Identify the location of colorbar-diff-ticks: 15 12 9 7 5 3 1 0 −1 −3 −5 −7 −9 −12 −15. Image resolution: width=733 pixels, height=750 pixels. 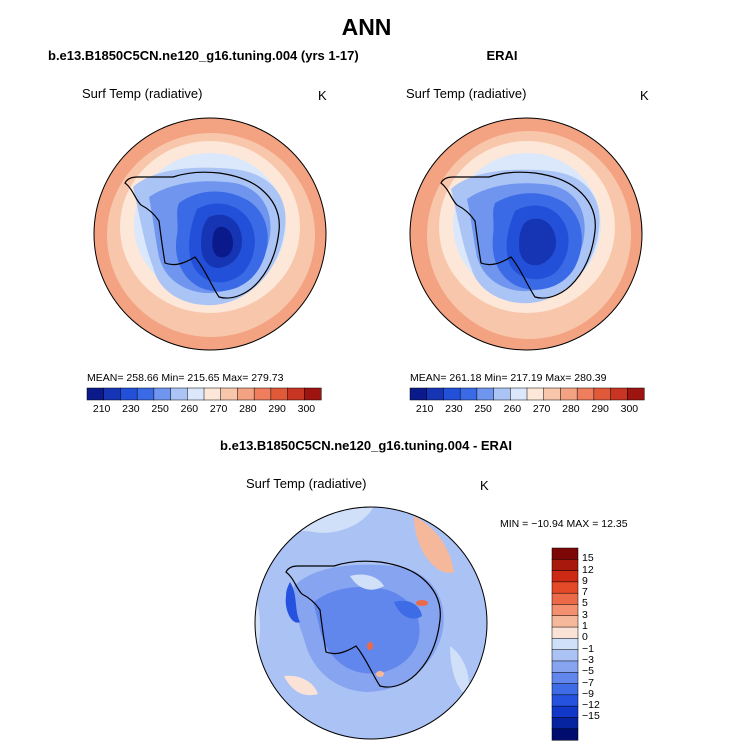
(602, 644).